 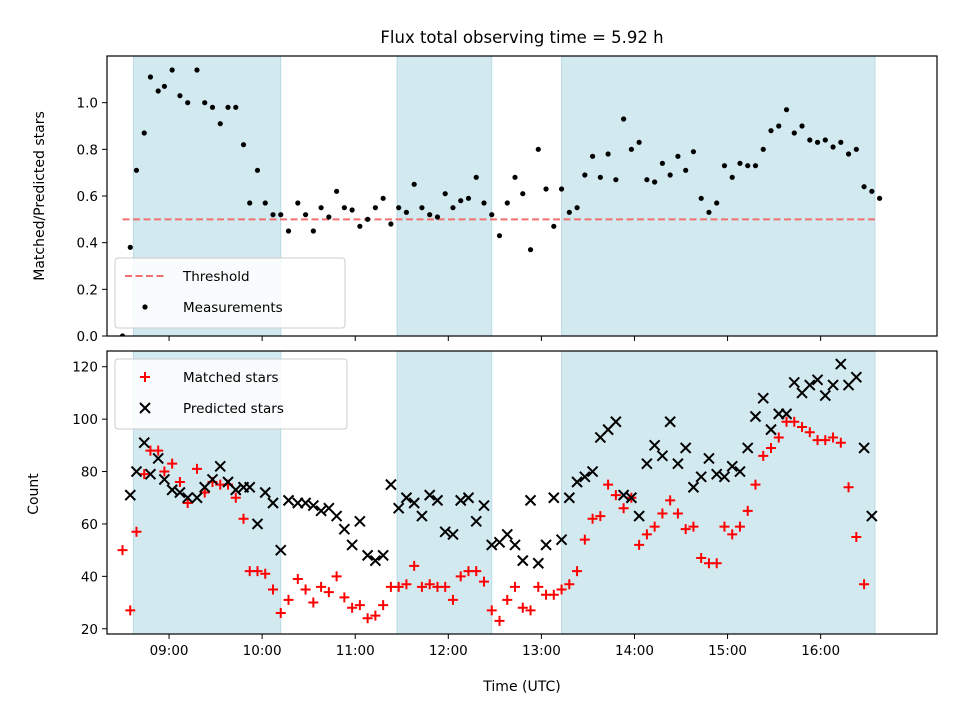 I want to click on y-tick-label: 0.8, so click(x=87, y=150).